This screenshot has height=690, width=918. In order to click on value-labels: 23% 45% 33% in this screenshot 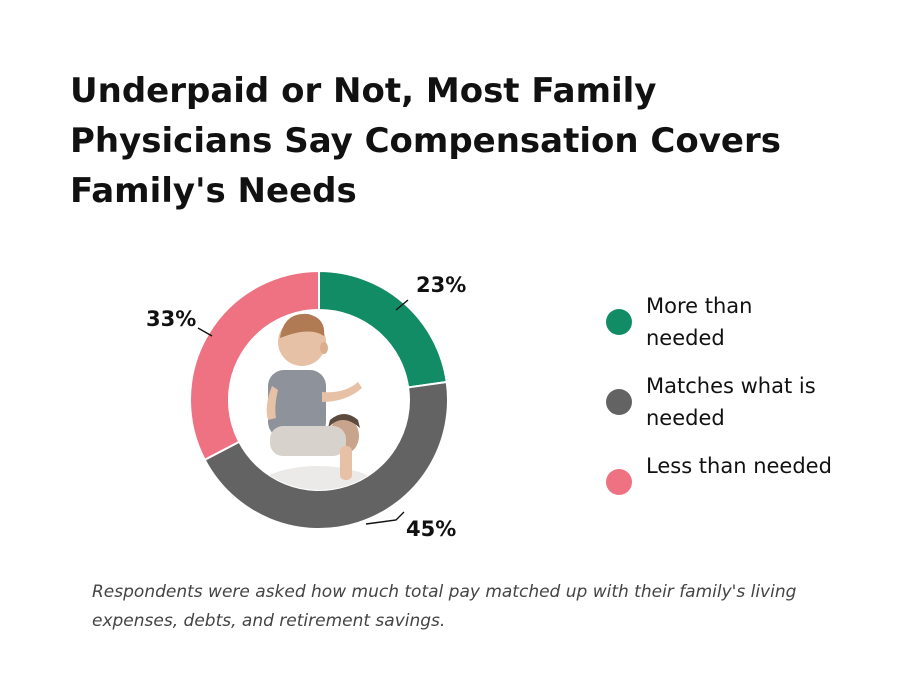, I will do `click(306, 407)`.